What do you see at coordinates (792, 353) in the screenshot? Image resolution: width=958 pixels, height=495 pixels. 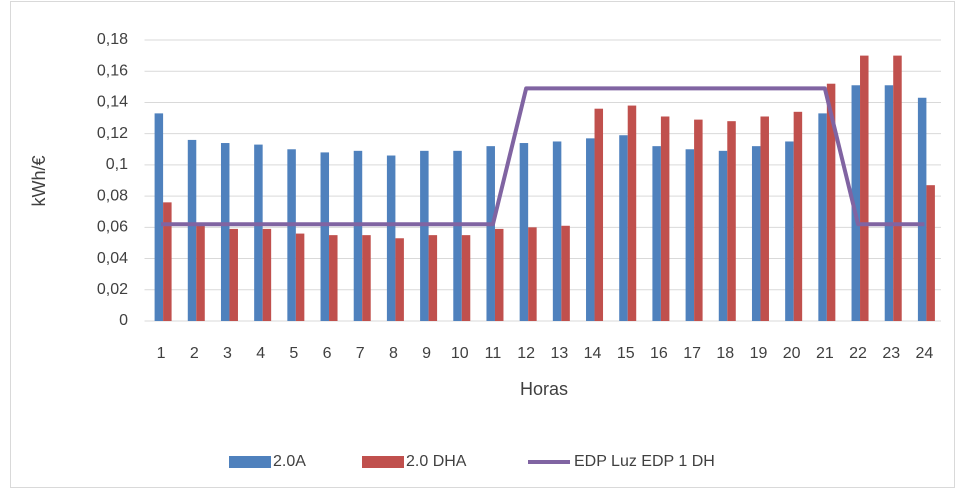 I see `x-tick-label: 20` at bounding box center [792, 353].